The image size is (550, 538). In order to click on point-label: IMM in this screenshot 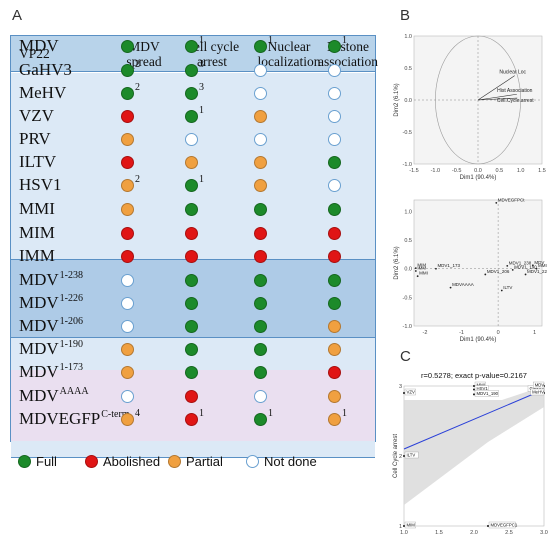, I will do `click(421, 268)`.